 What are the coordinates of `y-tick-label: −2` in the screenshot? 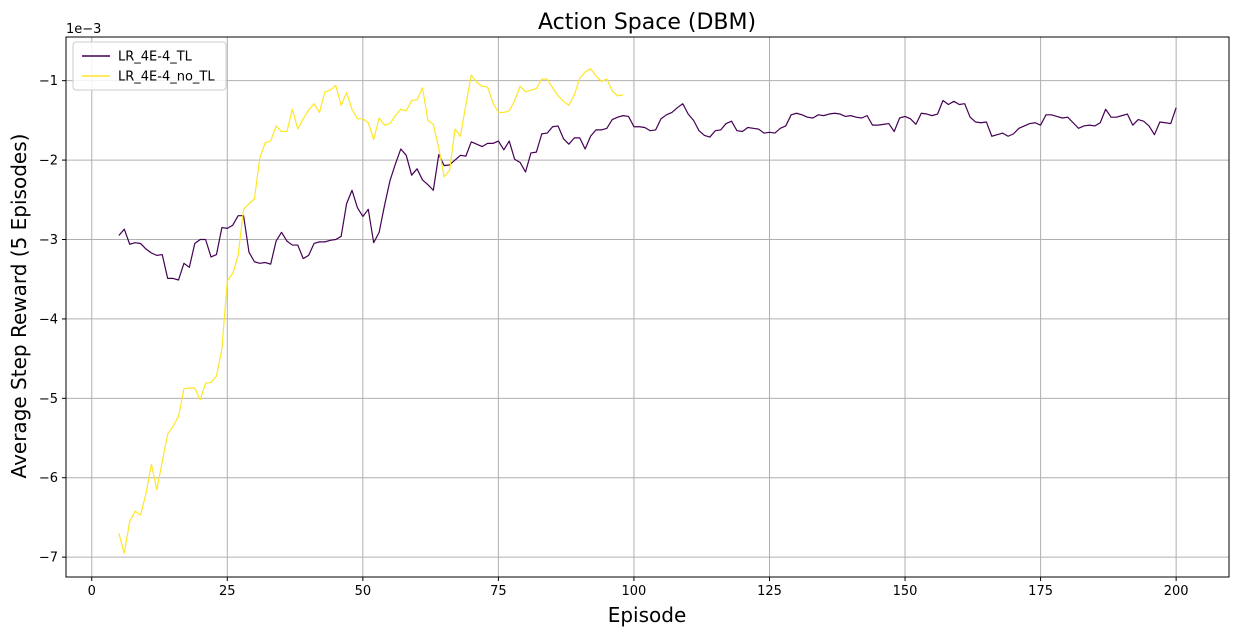 It's located at (48, 161).